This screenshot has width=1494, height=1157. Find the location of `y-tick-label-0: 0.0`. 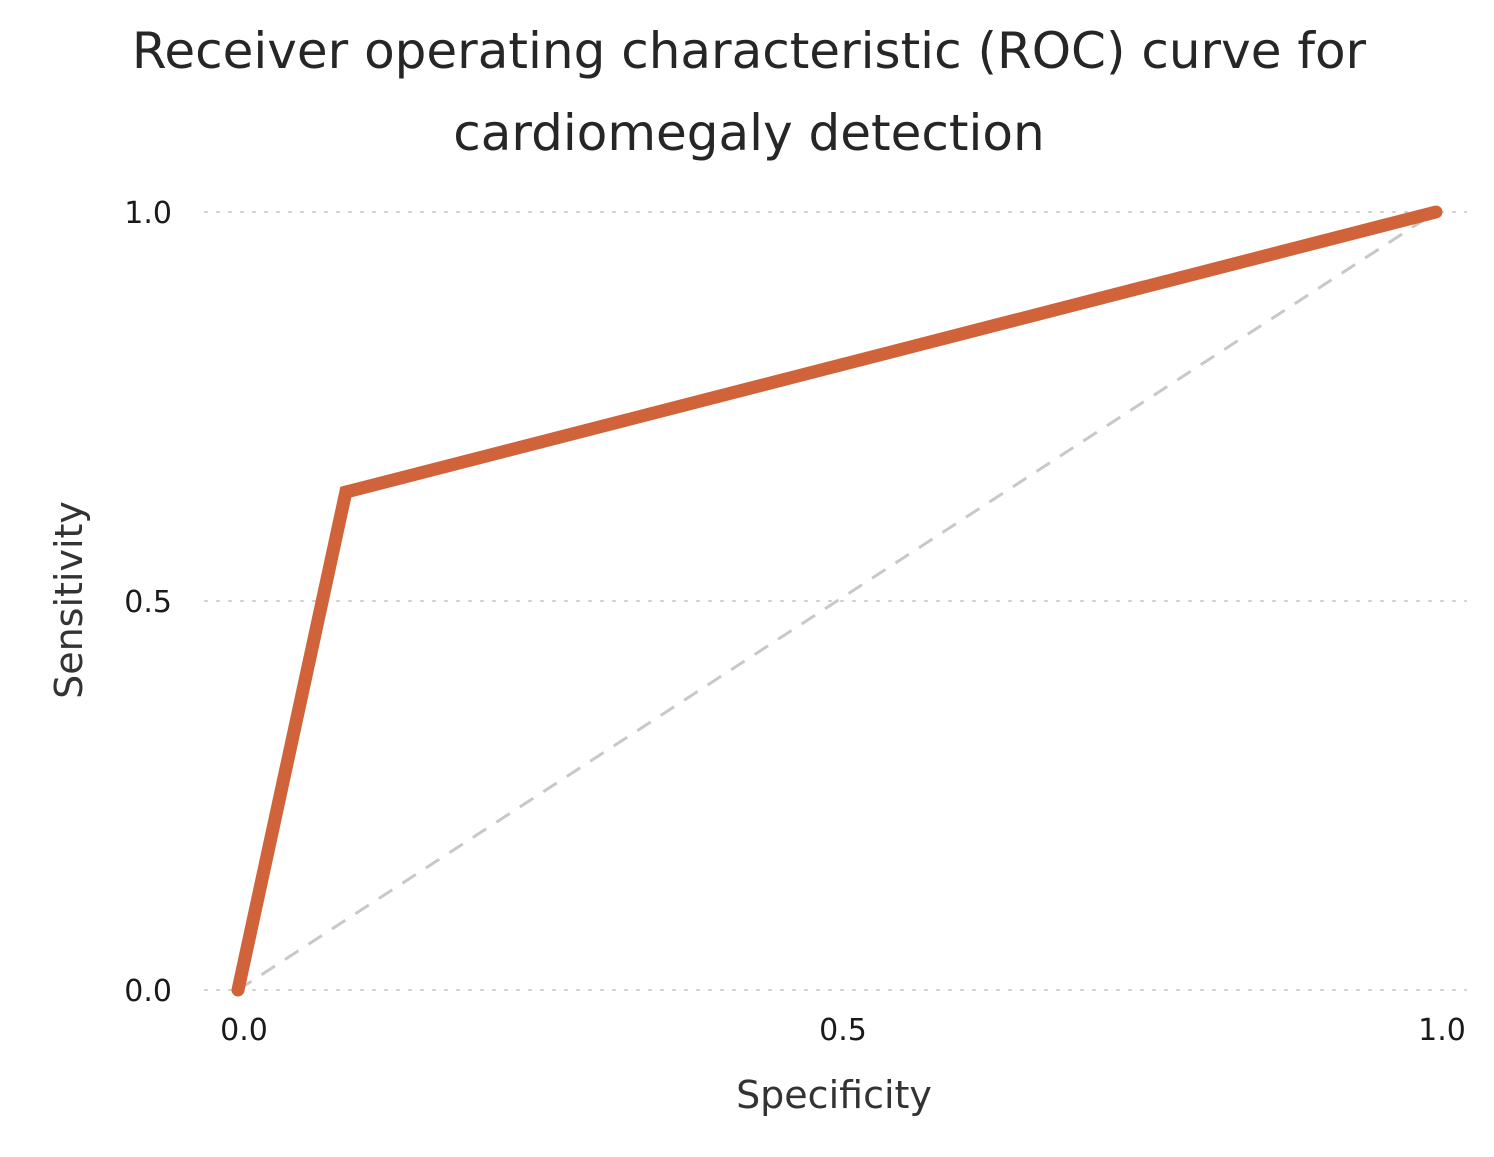

y-tick-label-0: 0.0 is located at coordinates (148, 991).